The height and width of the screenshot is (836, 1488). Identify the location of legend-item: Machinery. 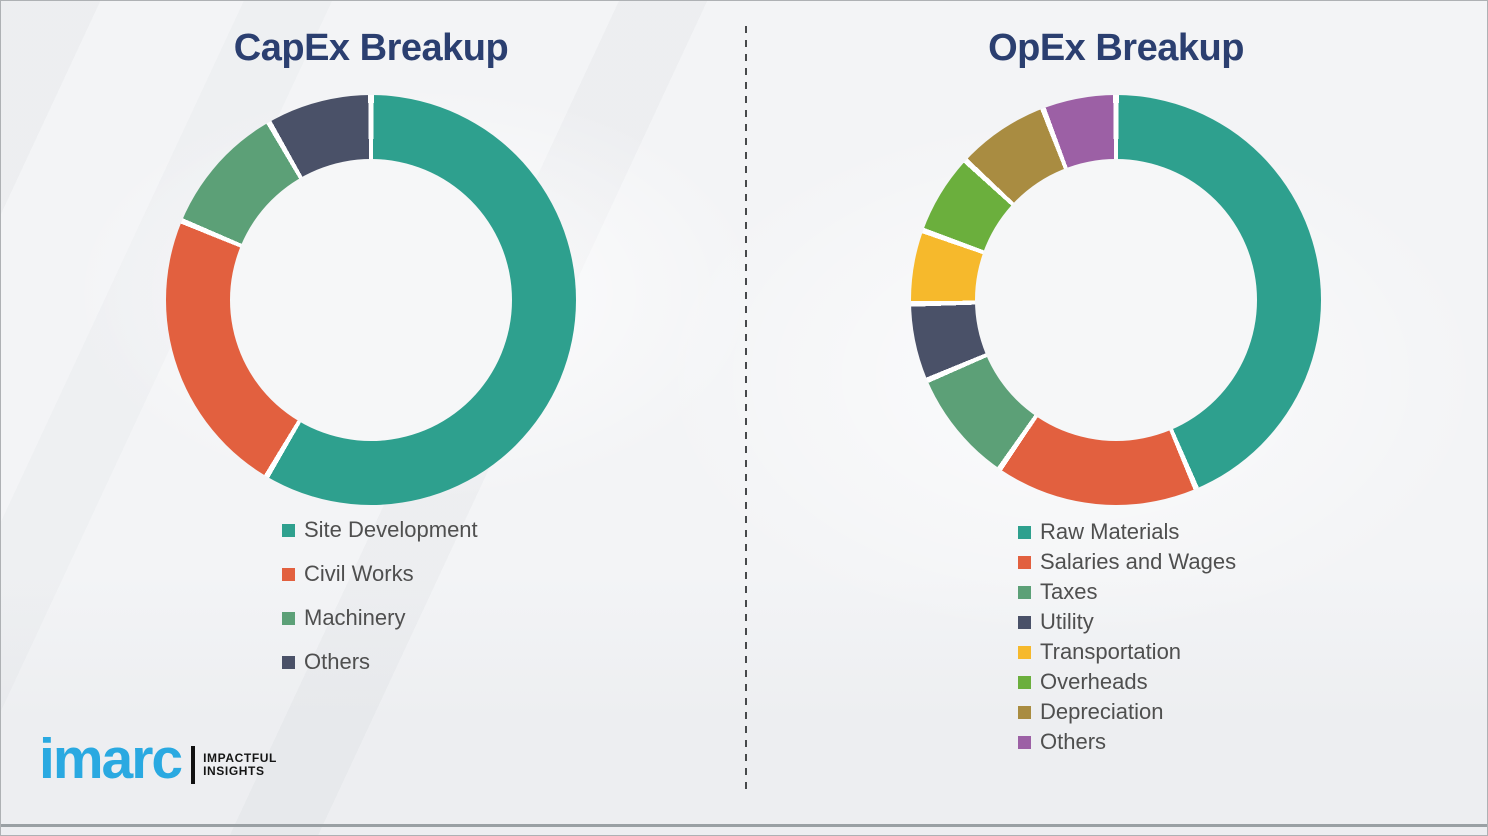
(380, 618).